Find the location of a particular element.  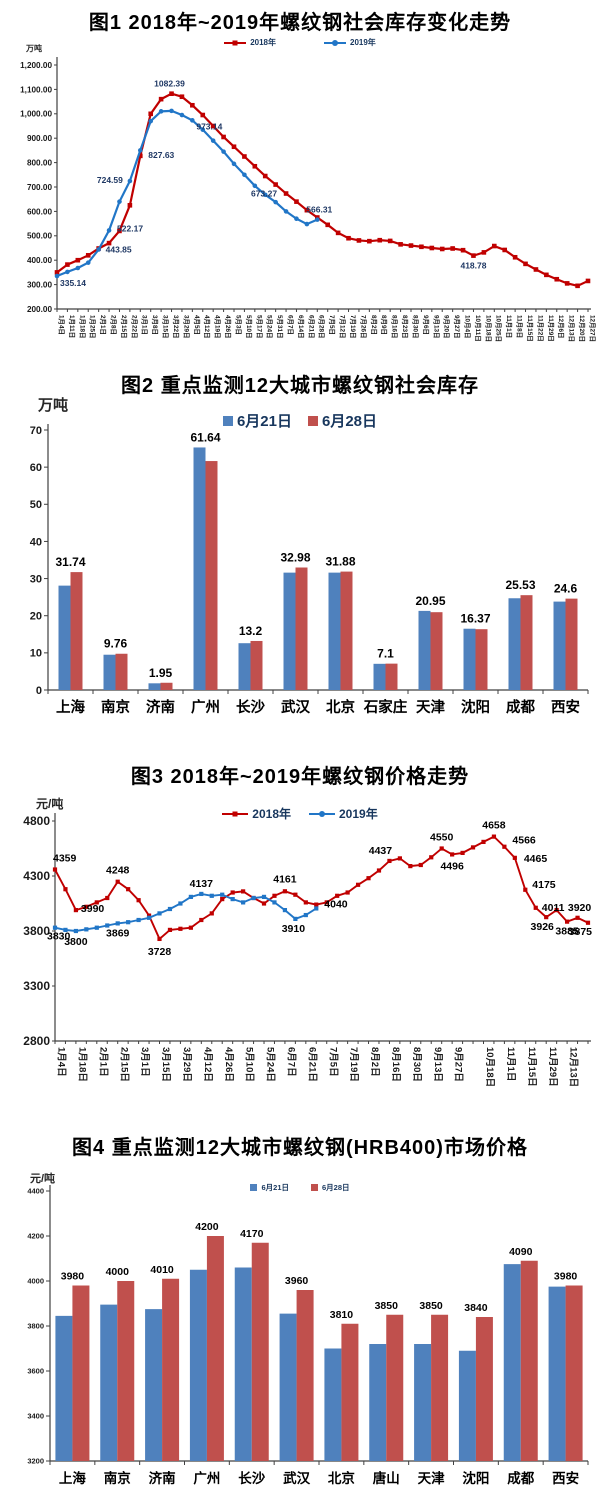

svg-text: 3885 is located at coordinates (567, 932).